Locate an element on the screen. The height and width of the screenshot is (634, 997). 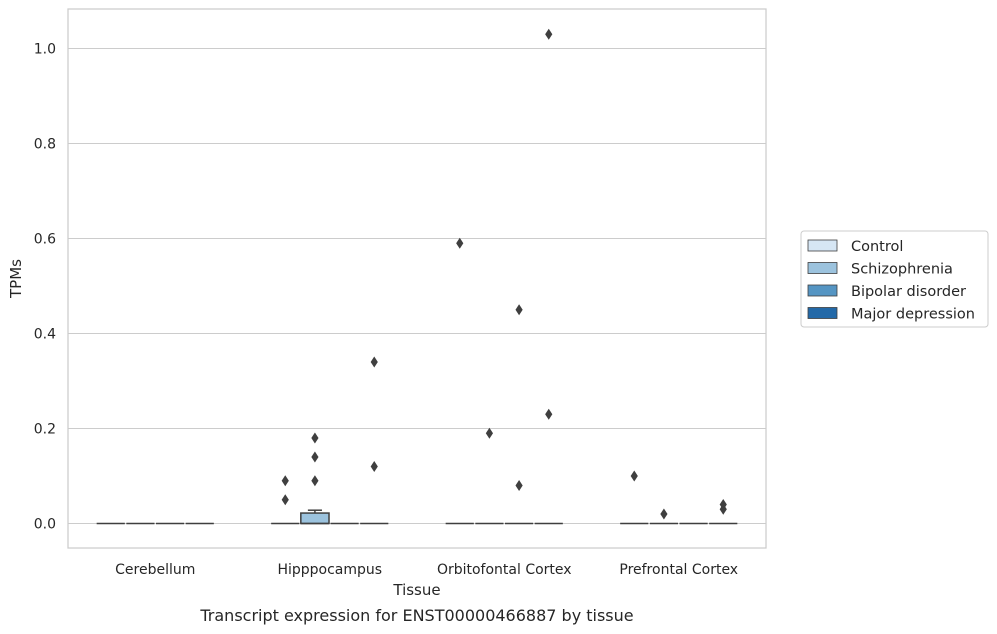
y-tick-label: 0.6 is located at coordinates (45, 240).